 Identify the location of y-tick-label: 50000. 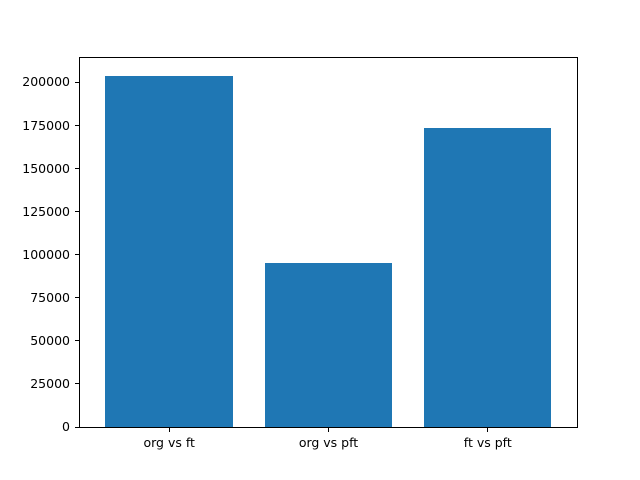
(50, 340).